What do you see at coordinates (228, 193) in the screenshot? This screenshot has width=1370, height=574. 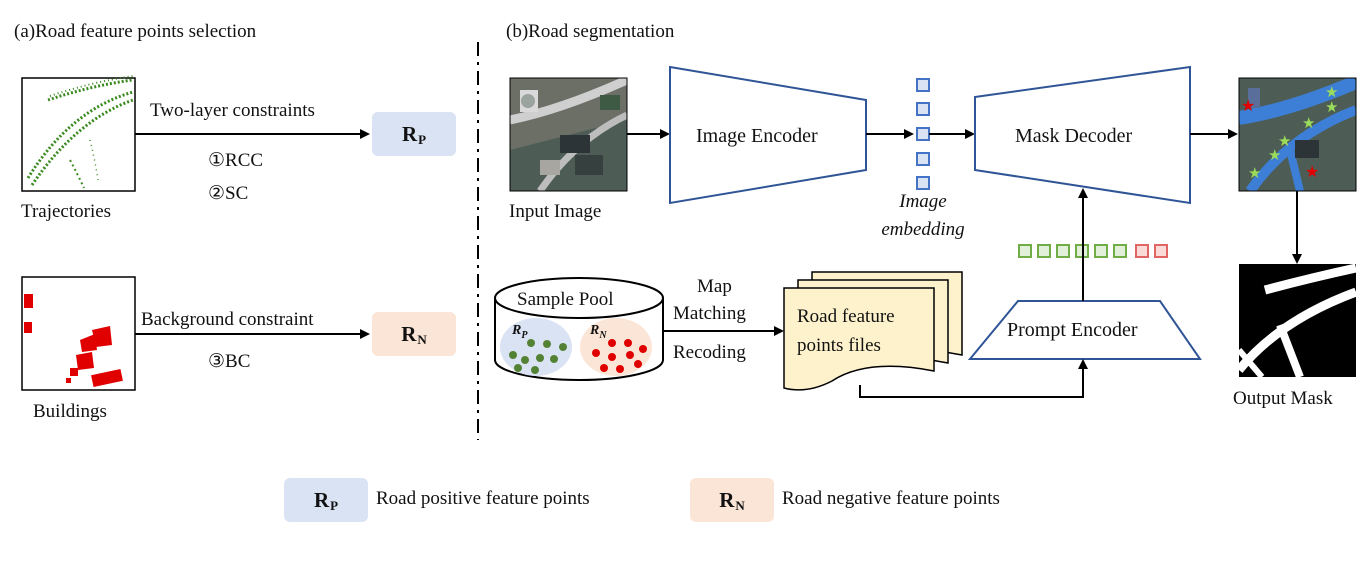 I see `sc-label: ②SC` at bounding box center [228, 193].